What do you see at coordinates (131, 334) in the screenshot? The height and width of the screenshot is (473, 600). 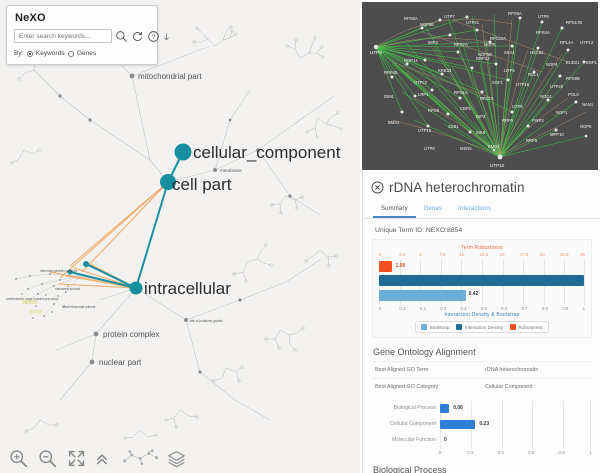 I see `tree-label-protein-complex: protein complex` at bounding box center [131, 334].